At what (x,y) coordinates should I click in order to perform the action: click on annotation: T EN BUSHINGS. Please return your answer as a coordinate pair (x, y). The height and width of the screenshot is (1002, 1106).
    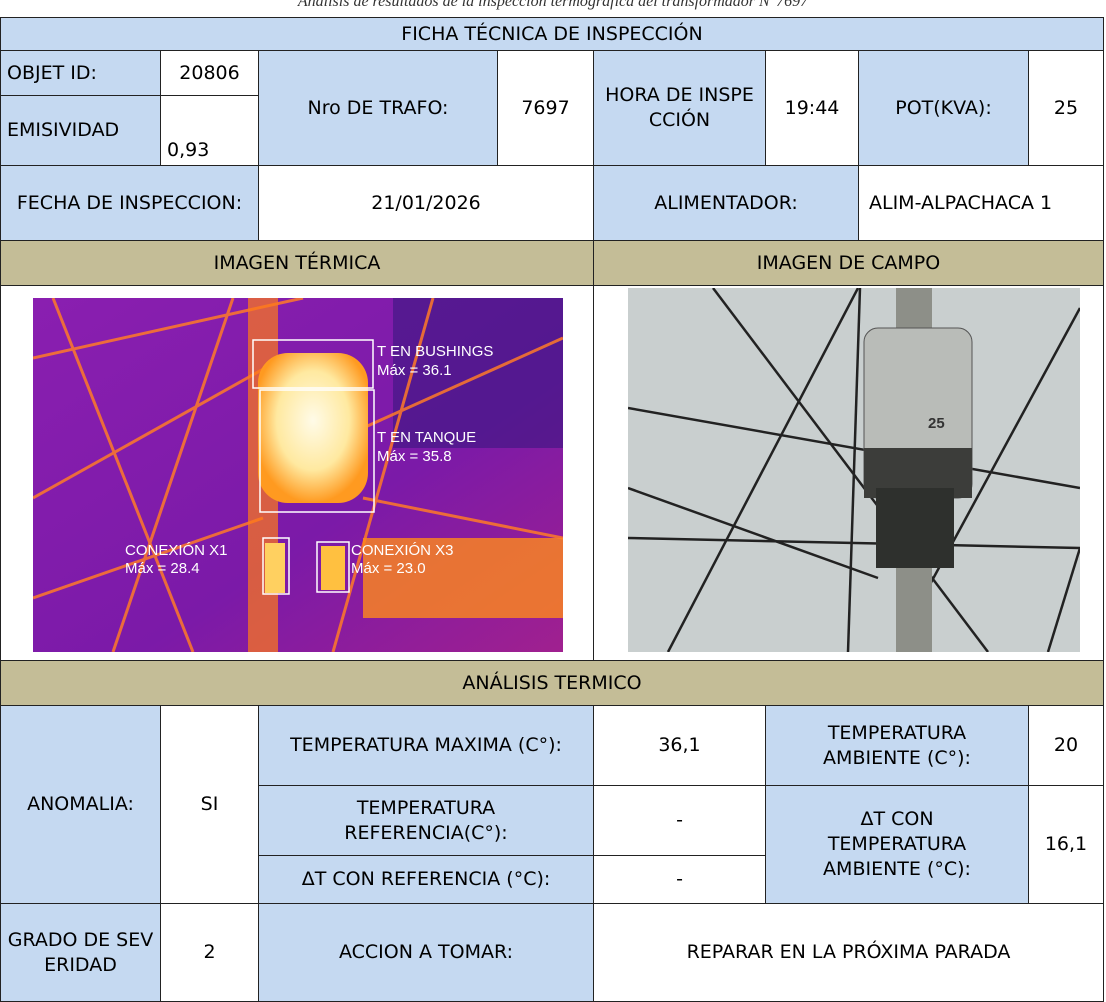
    Looking at the image, I should click on (435, 351).